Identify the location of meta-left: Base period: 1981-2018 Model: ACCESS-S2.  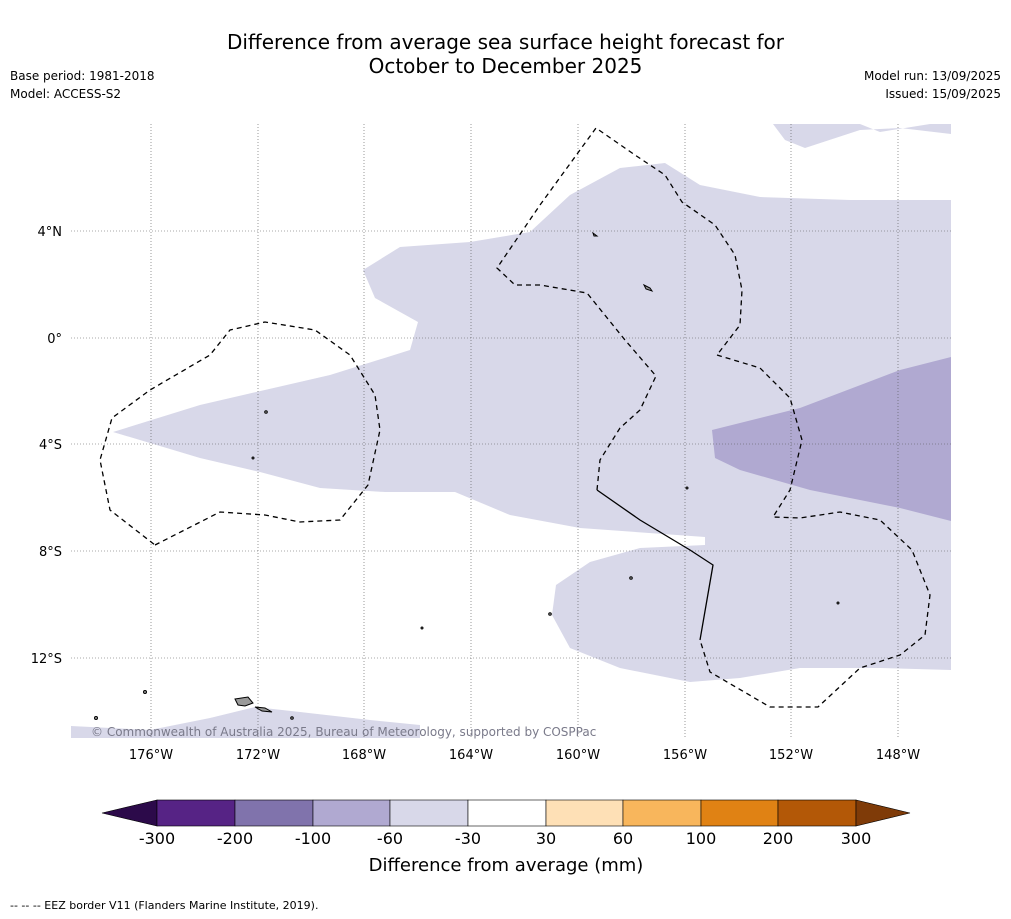
(82, 85).